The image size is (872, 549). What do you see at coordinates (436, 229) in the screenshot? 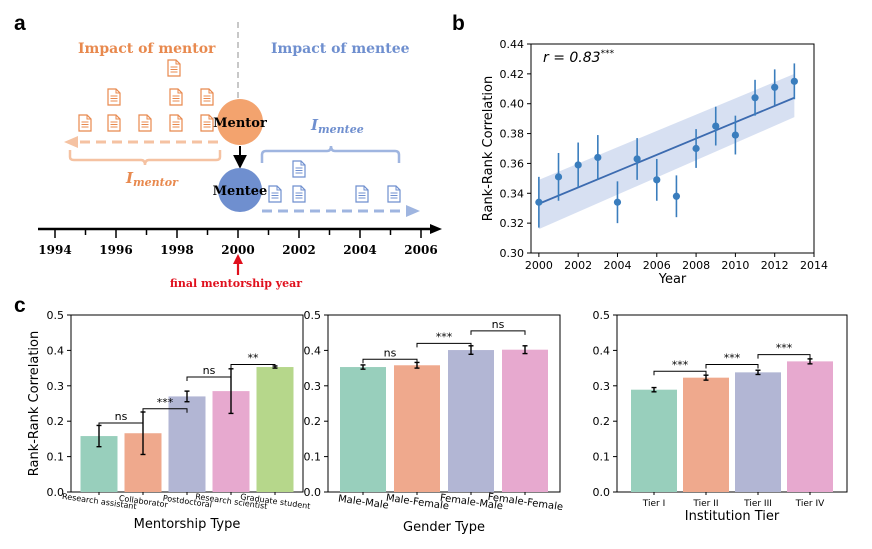
I see `timeline-arrowhead` at bounding box center [436, 229].